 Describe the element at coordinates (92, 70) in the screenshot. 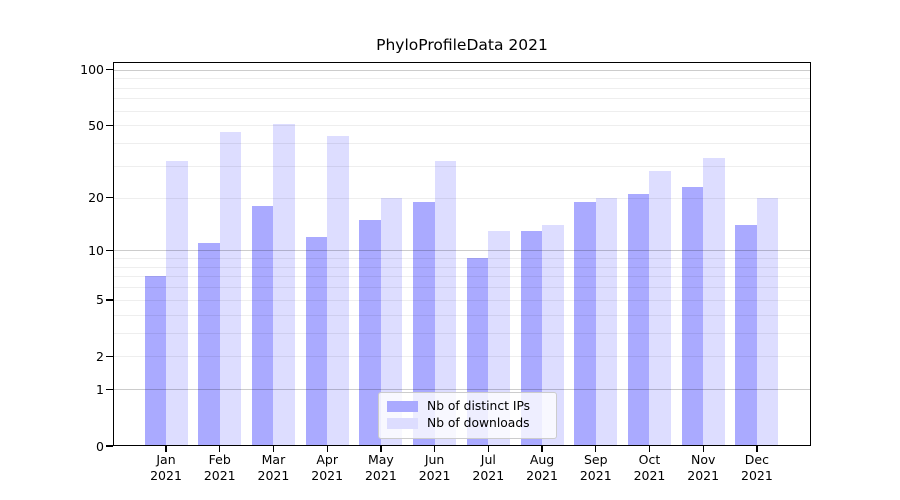

I see `y-tick-label-100: 100` at that location.